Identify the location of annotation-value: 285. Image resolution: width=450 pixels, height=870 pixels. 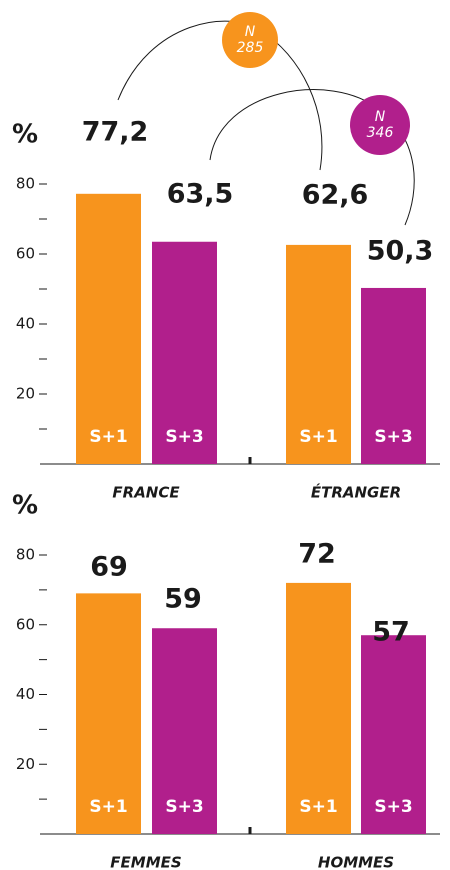
(250, 48).